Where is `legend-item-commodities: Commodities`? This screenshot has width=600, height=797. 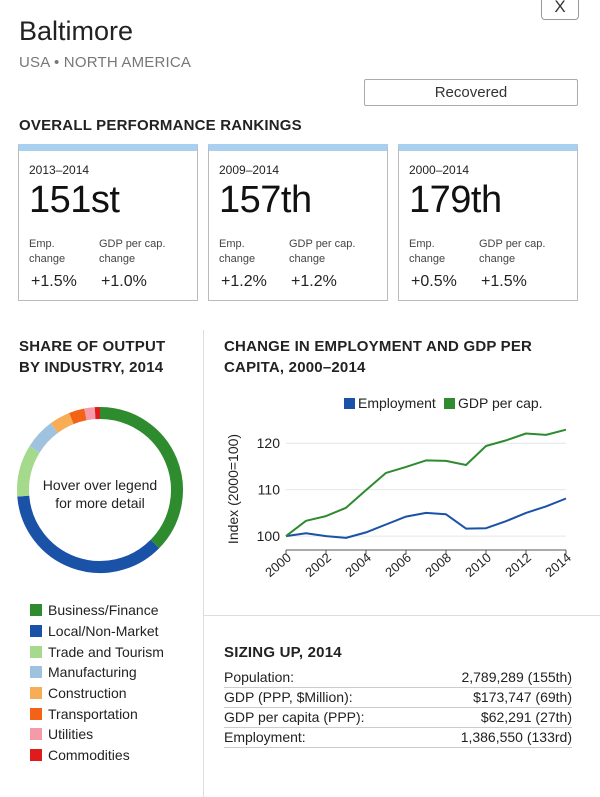
legend-item-commodities: Commodities is located at coordinates (97, 755).